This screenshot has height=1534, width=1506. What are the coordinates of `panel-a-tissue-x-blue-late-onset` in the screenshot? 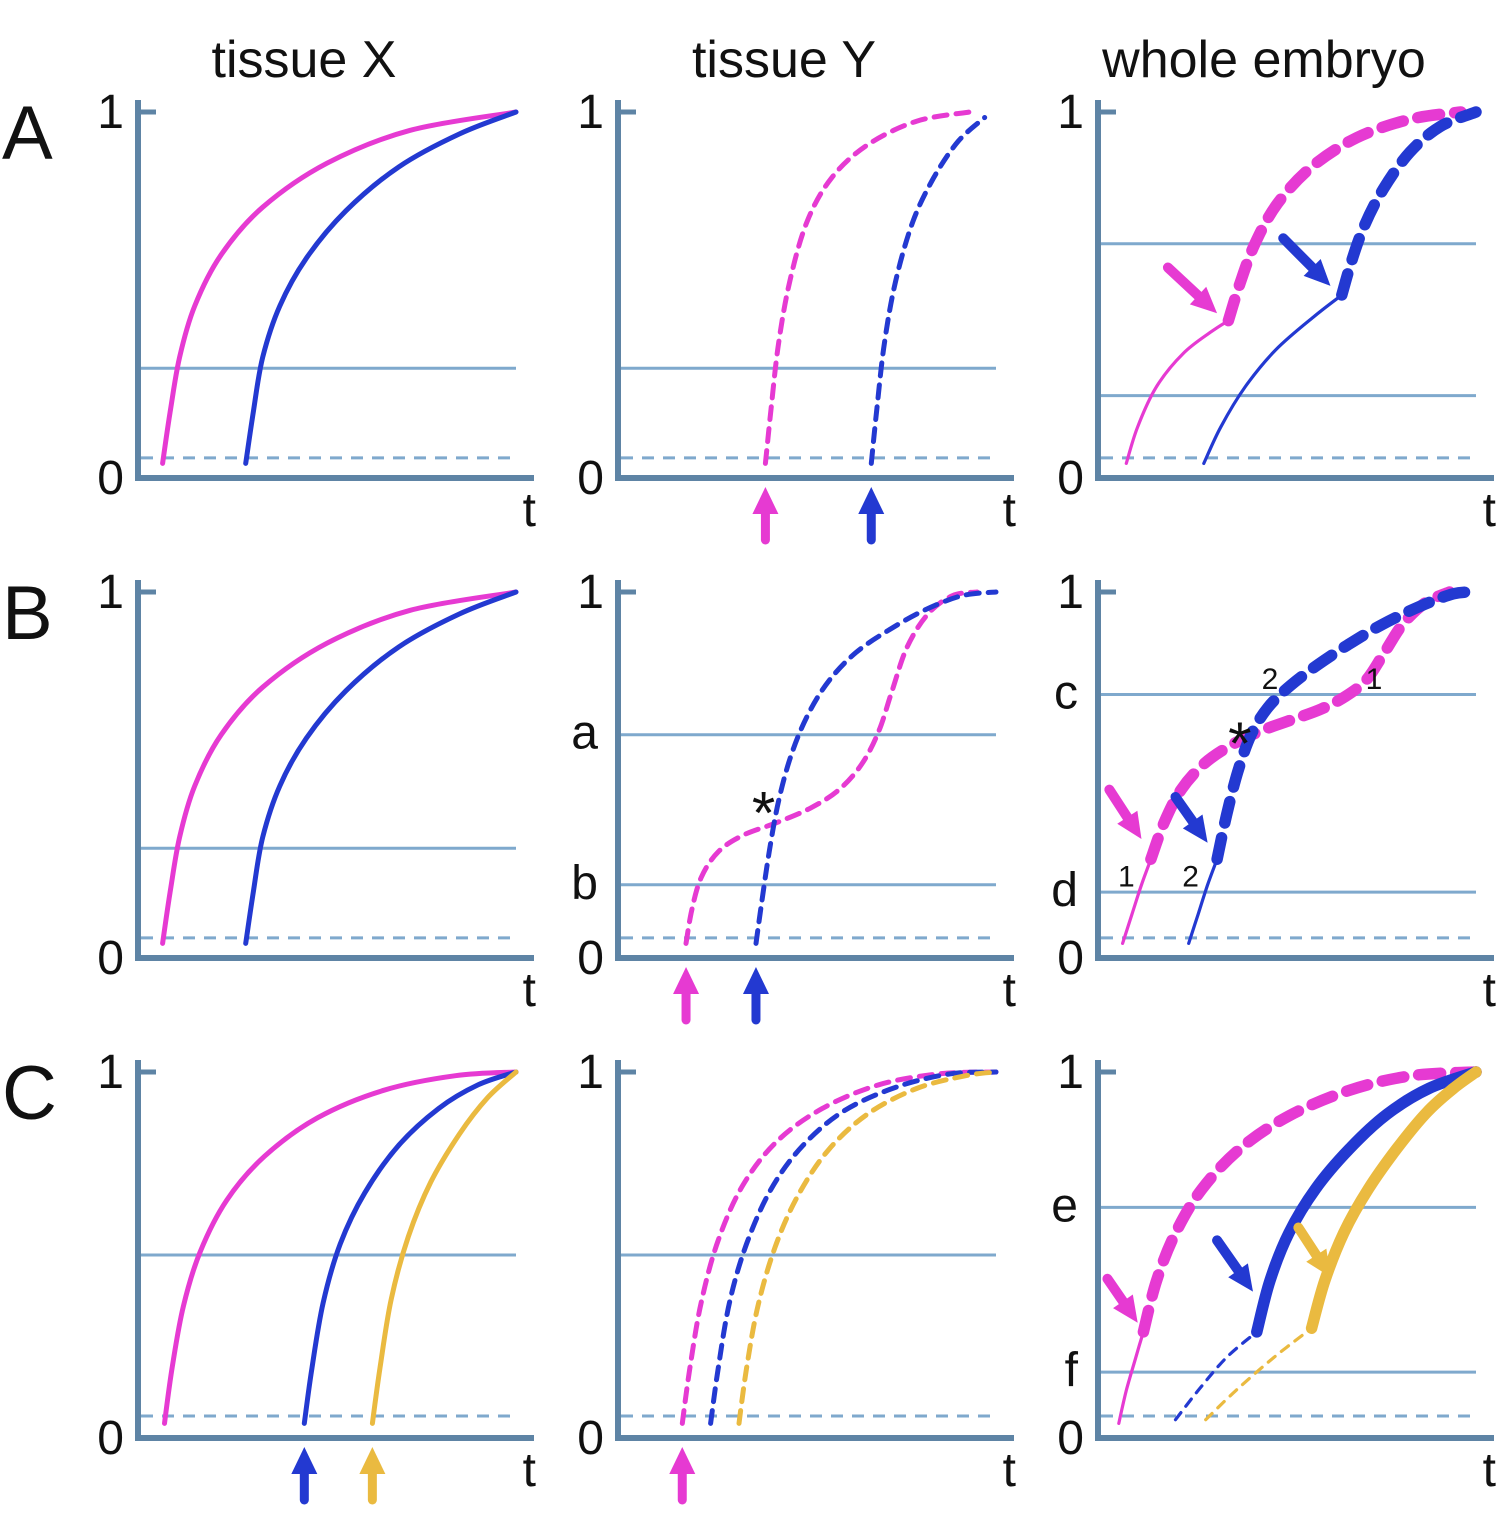 It's located at (381, 287).